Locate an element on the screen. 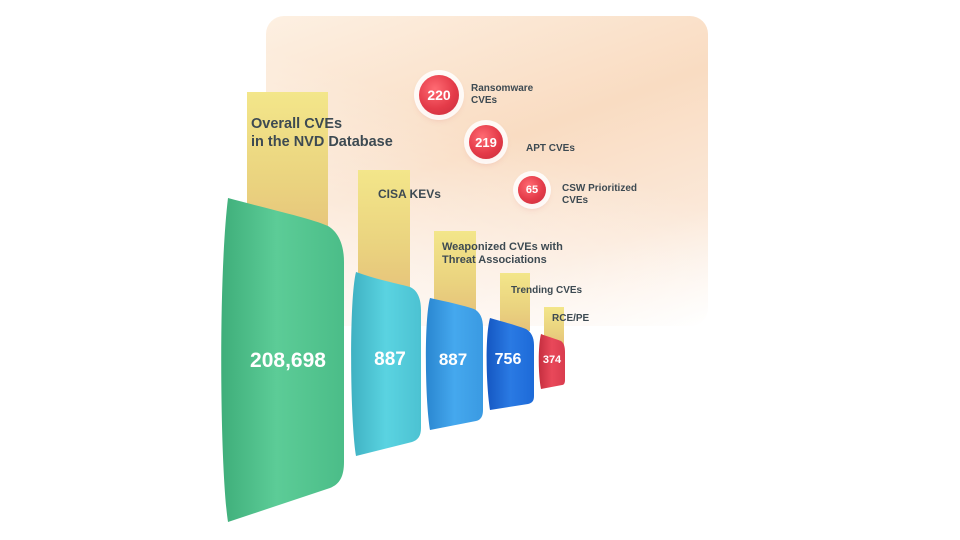 This screenshot has height=540, width=960. badge-ransomware: 220 is located at coordinates (439, 95).